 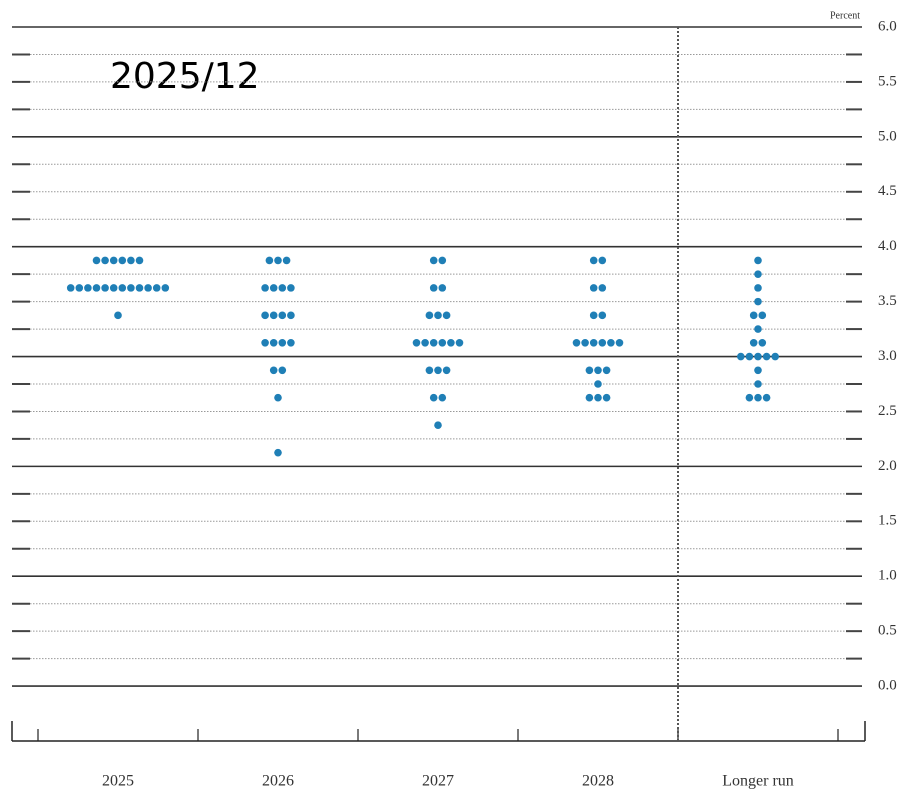 I want to click on x-tick-label: Longer run, so click(x=758, y=781).